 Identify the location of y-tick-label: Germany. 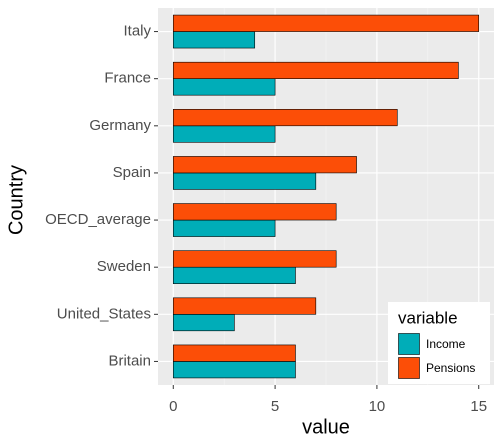
(120, 125).